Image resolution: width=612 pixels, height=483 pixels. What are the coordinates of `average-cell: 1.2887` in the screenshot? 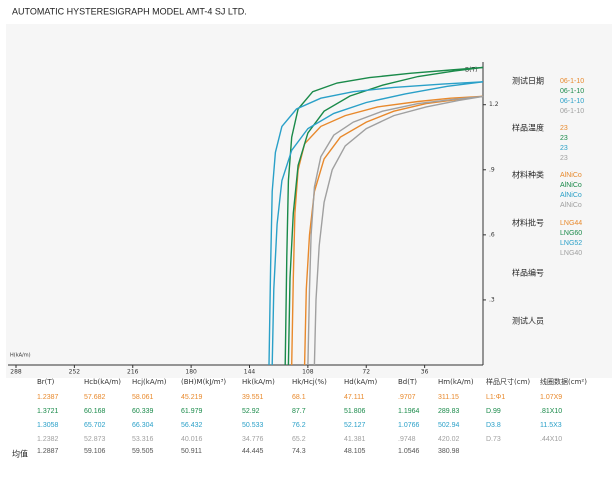 It's located at (48, 451).